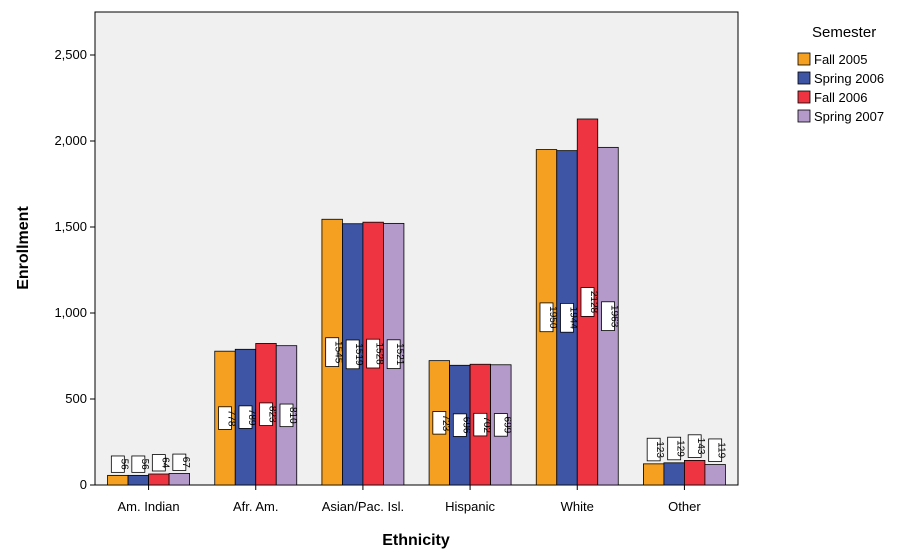  What do you see at coordinates (363, 506) in the screenshot?
I see `x-tick-label: Asian/Pac. Isl.` at bounding box center [363, 506].